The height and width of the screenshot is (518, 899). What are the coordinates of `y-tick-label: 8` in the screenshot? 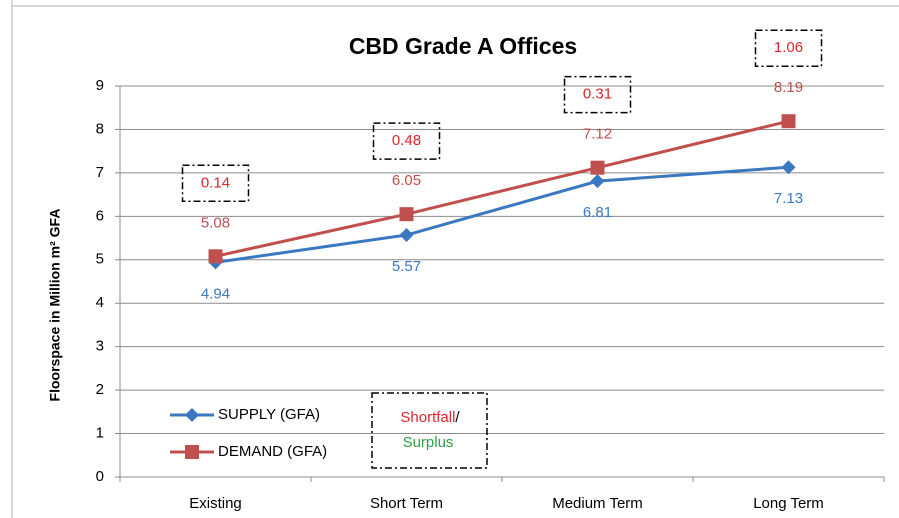 It's located at (100, 128).